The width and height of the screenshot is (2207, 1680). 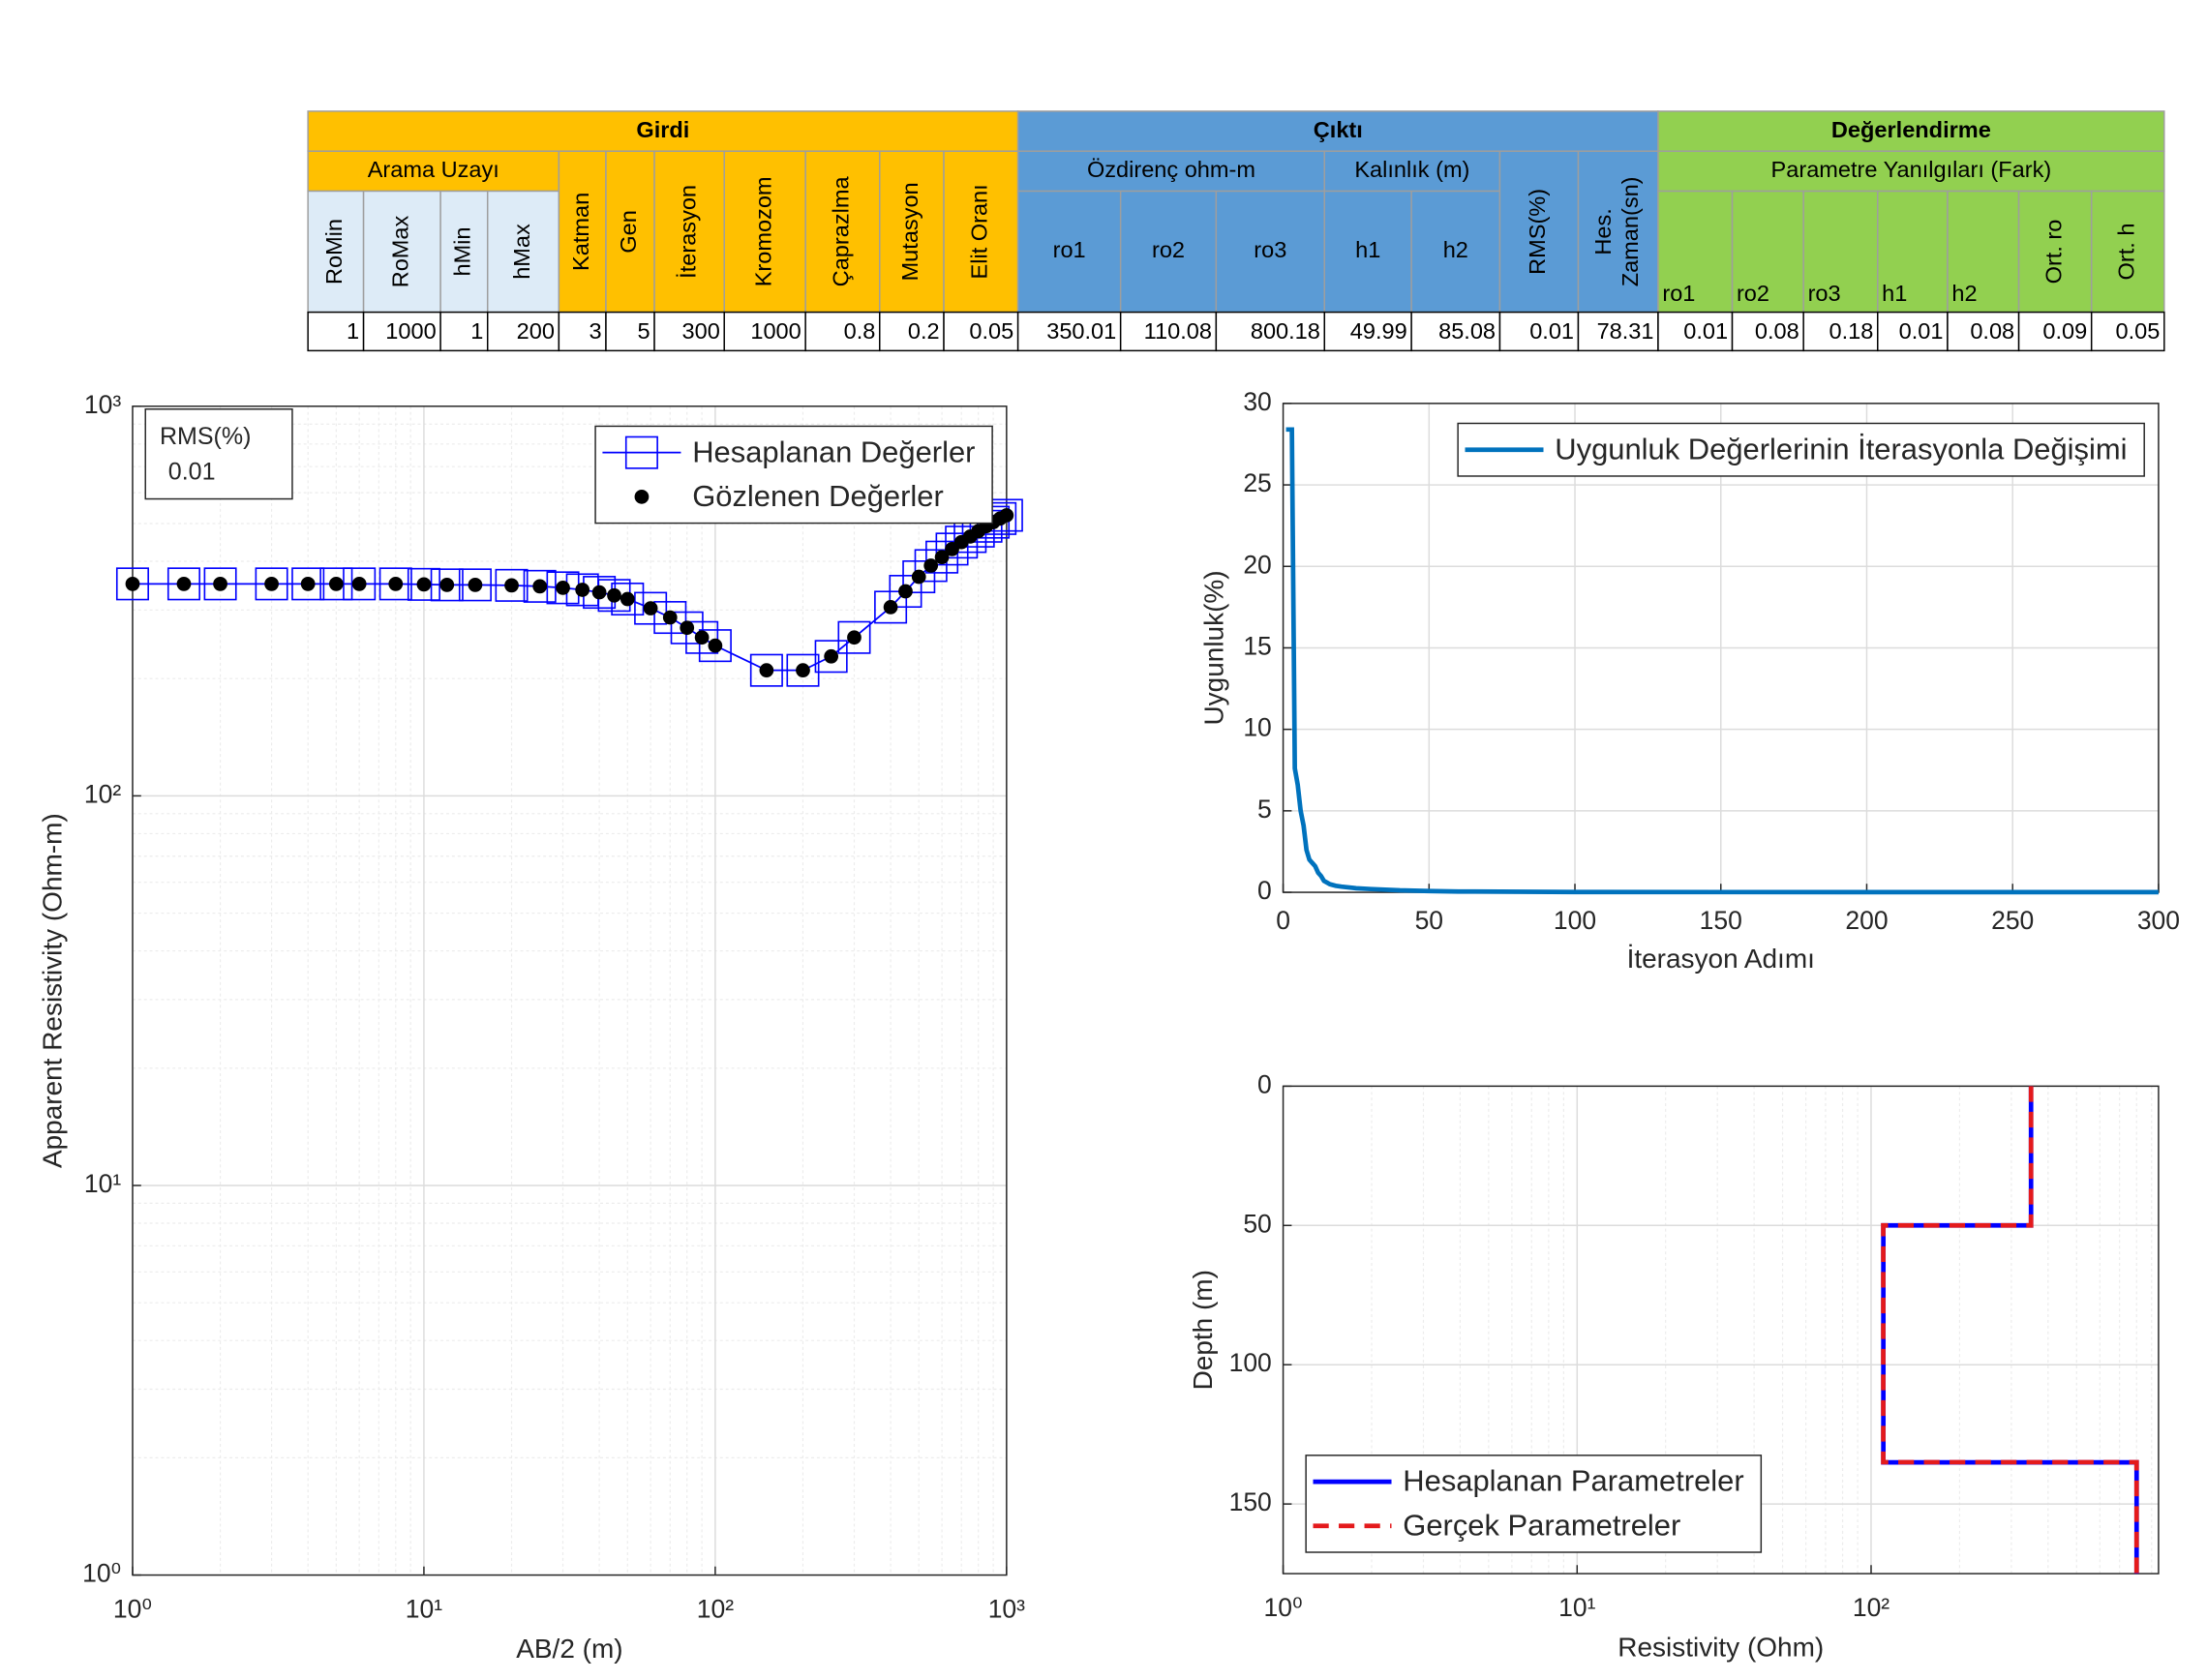 What do you see at coordinates (1367, 250) in the screenshot?
I see `column-header: h1` at bounding box center [1367, 250].